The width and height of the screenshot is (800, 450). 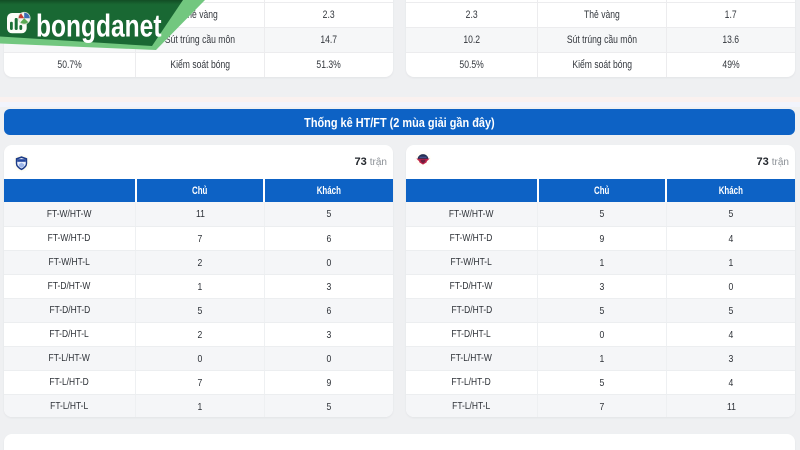 I want to click on svg-text: bongdanet, so click(x=99, y=25).